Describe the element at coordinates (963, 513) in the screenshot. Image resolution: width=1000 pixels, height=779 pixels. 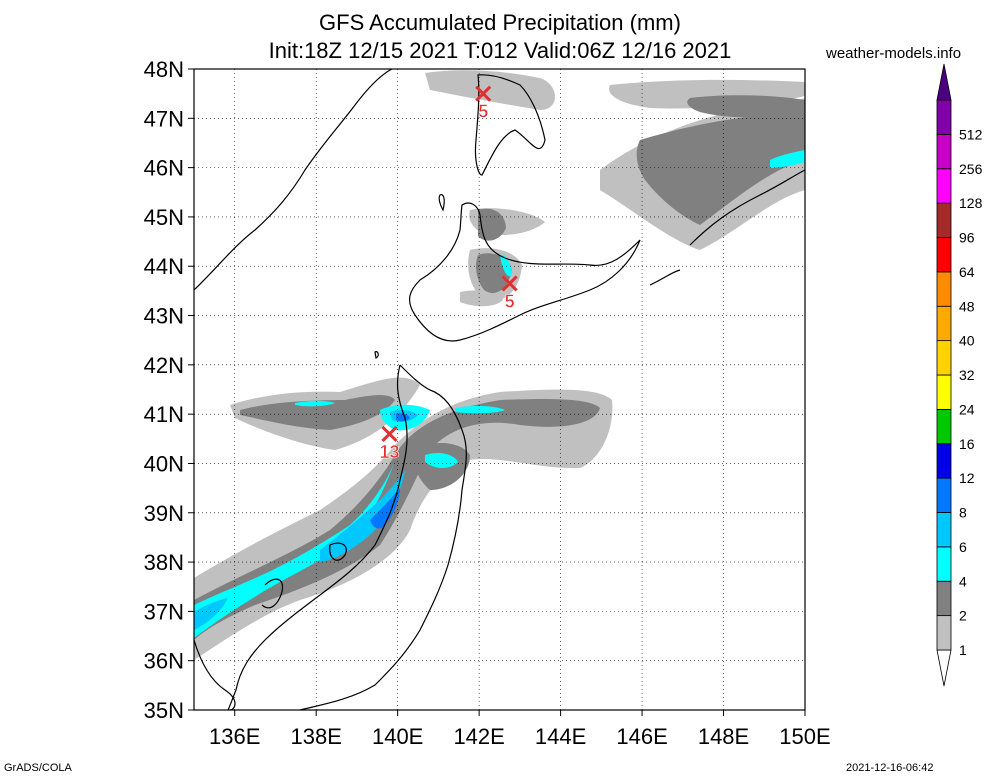
I see `legend-level-label: 8` at that location.